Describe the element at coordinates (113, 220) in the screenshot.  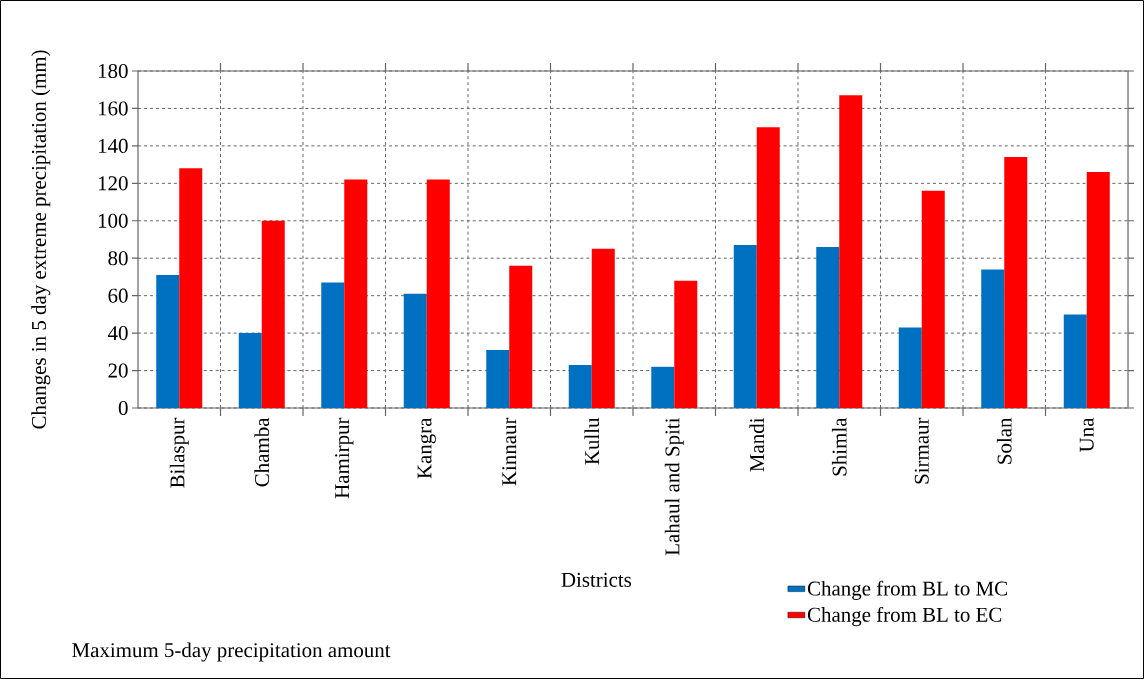
I see `y-tick-label: 100` at that location.